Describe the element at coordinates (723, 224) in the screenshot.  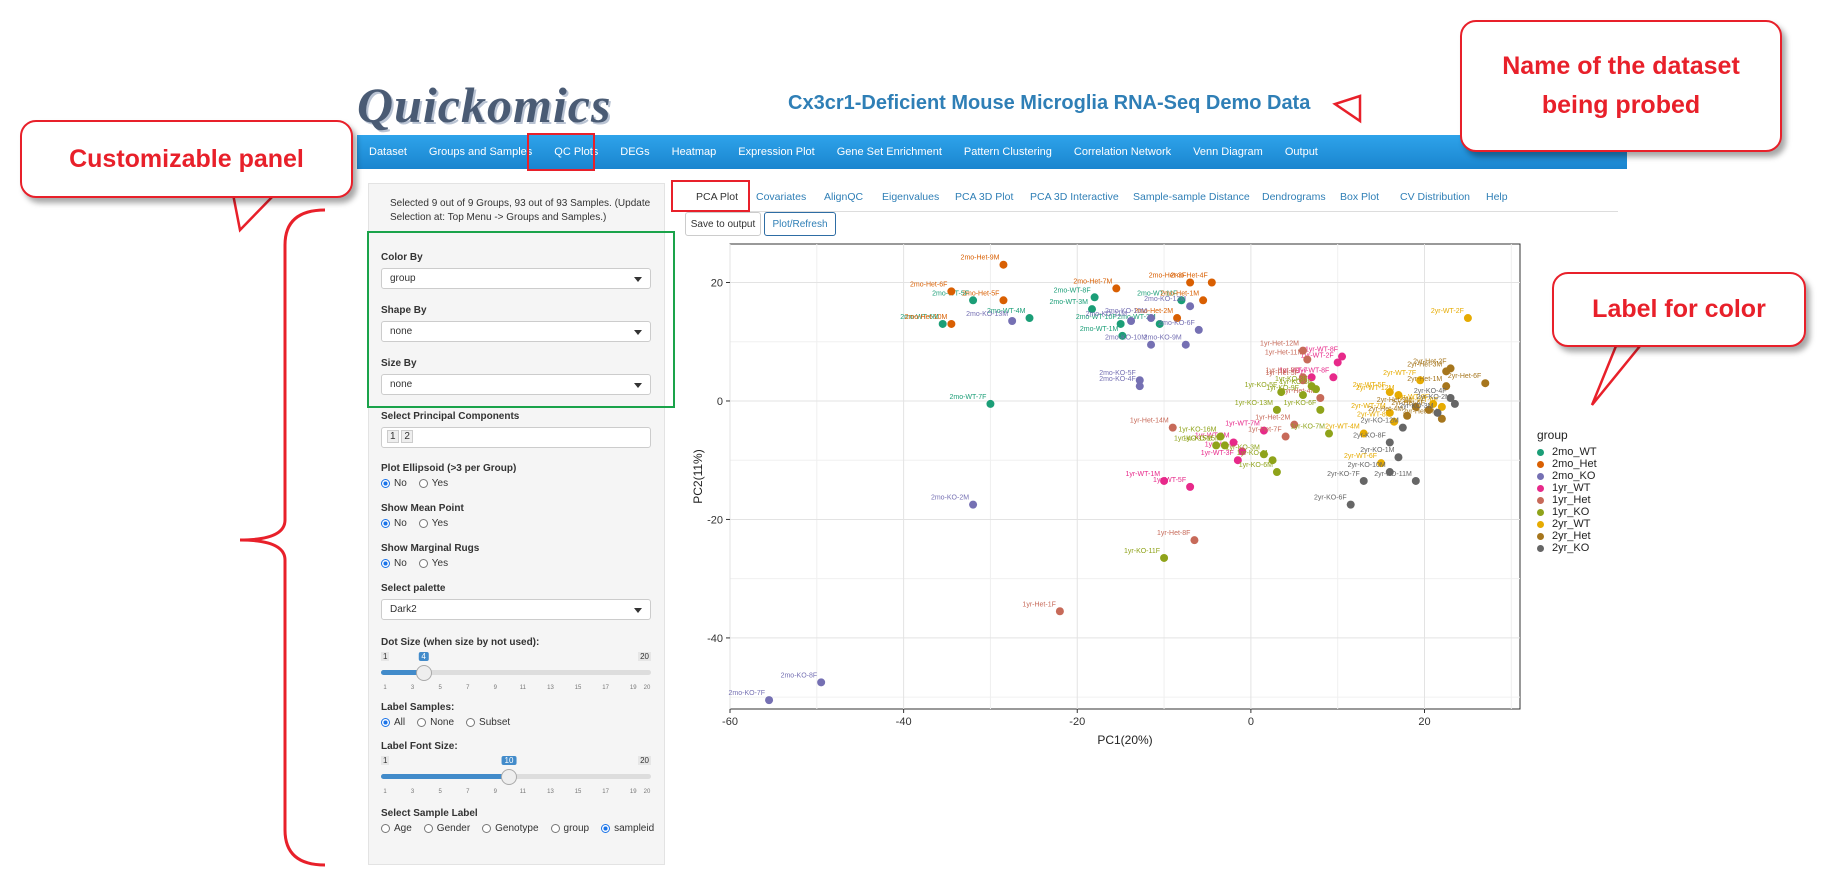
I see `save-to-output-button: Save to output` at that location.